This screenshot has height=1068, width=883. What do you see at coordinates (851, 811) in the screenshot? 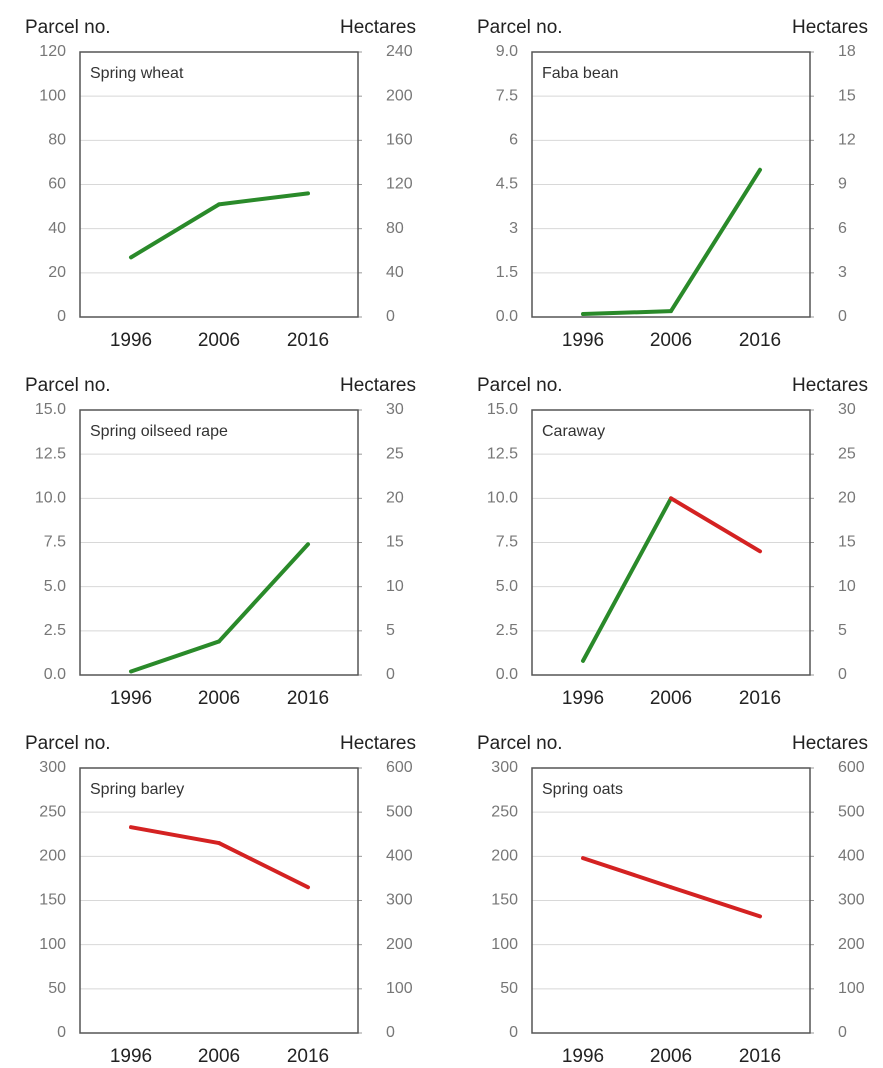
I see `y2-tick-label: 500` at bounding box center [851, 811].